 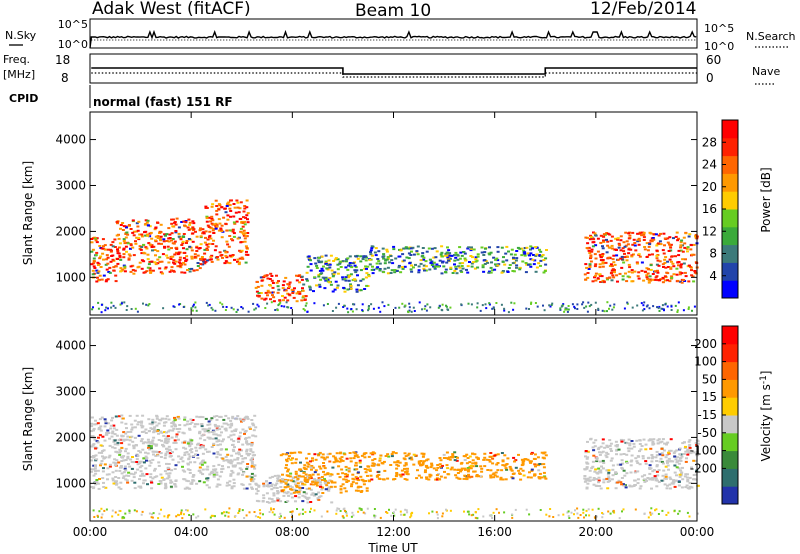 What do you see at coordinates (730, 370) in the screenshot?
I see `velocity-colorbar-segment` at bounding box center [730, 370].